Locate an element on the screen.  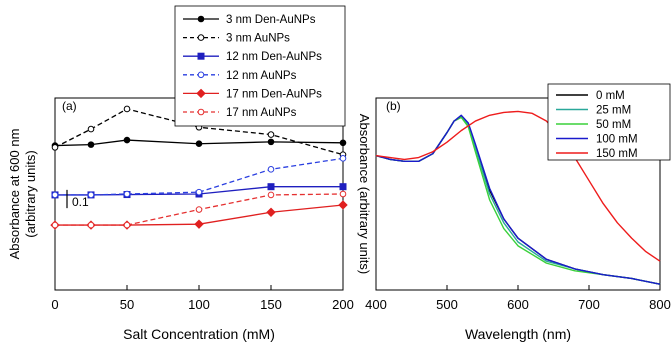
panel-a-x-tick-label: 200 is located at coordinates (343, 304).